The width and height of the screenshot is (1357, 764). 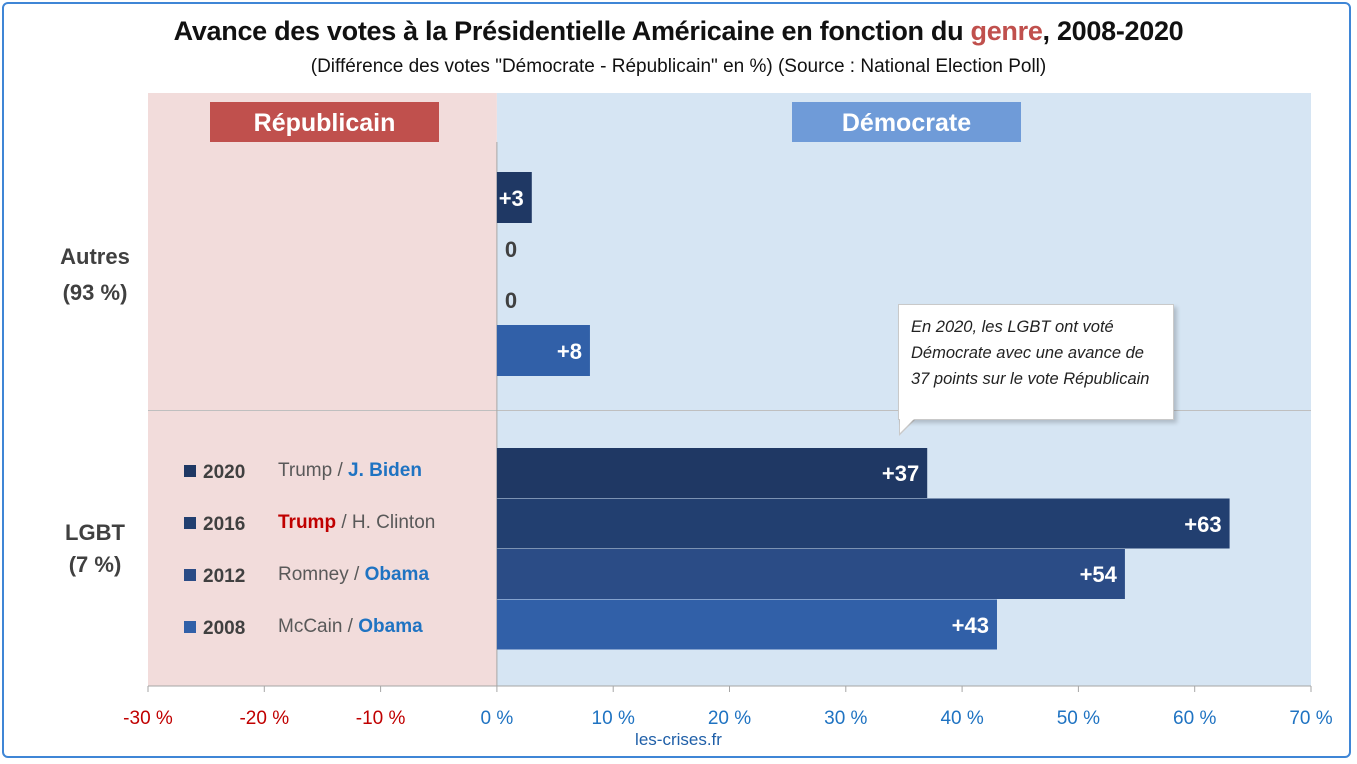 I want to click on democrat-header, so click(x=906, y=122).